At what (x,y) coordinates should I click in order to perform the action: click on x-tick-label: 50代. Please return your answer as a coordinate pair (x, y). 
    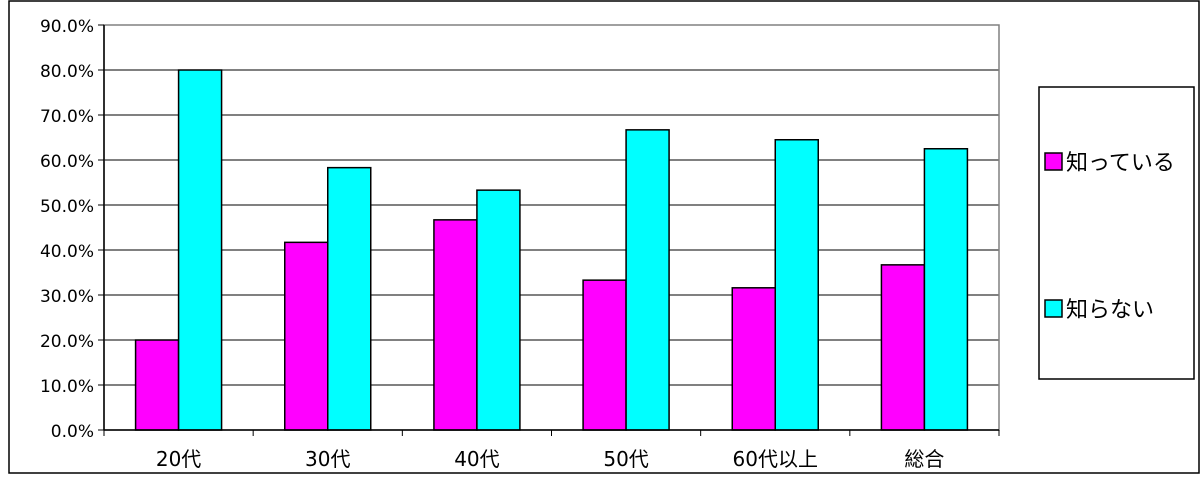
    Looking at the image, I should click on (625, 459).